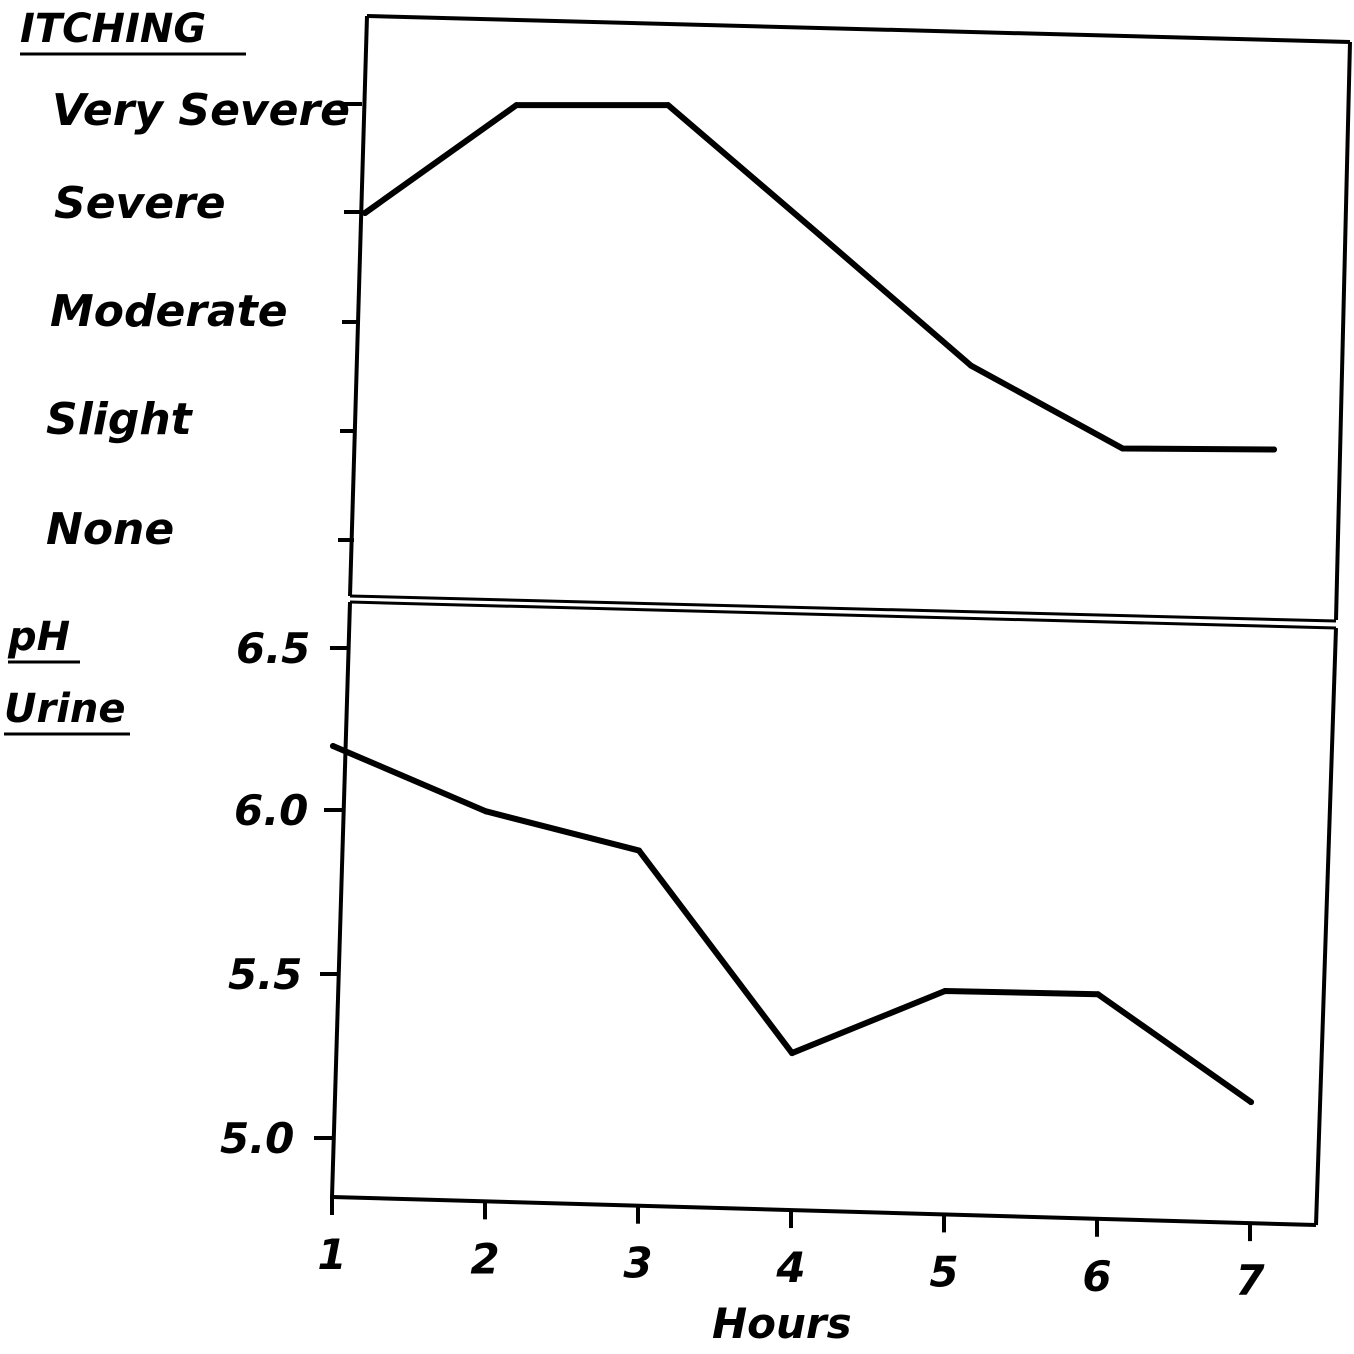 Image resolution: width=1354 pixels, height=1354 pixels. What do you see at coordinates (484, 1258) in the screenshot?
I see `x-tick-label-2: 2` at bounding box center [484, 1258].